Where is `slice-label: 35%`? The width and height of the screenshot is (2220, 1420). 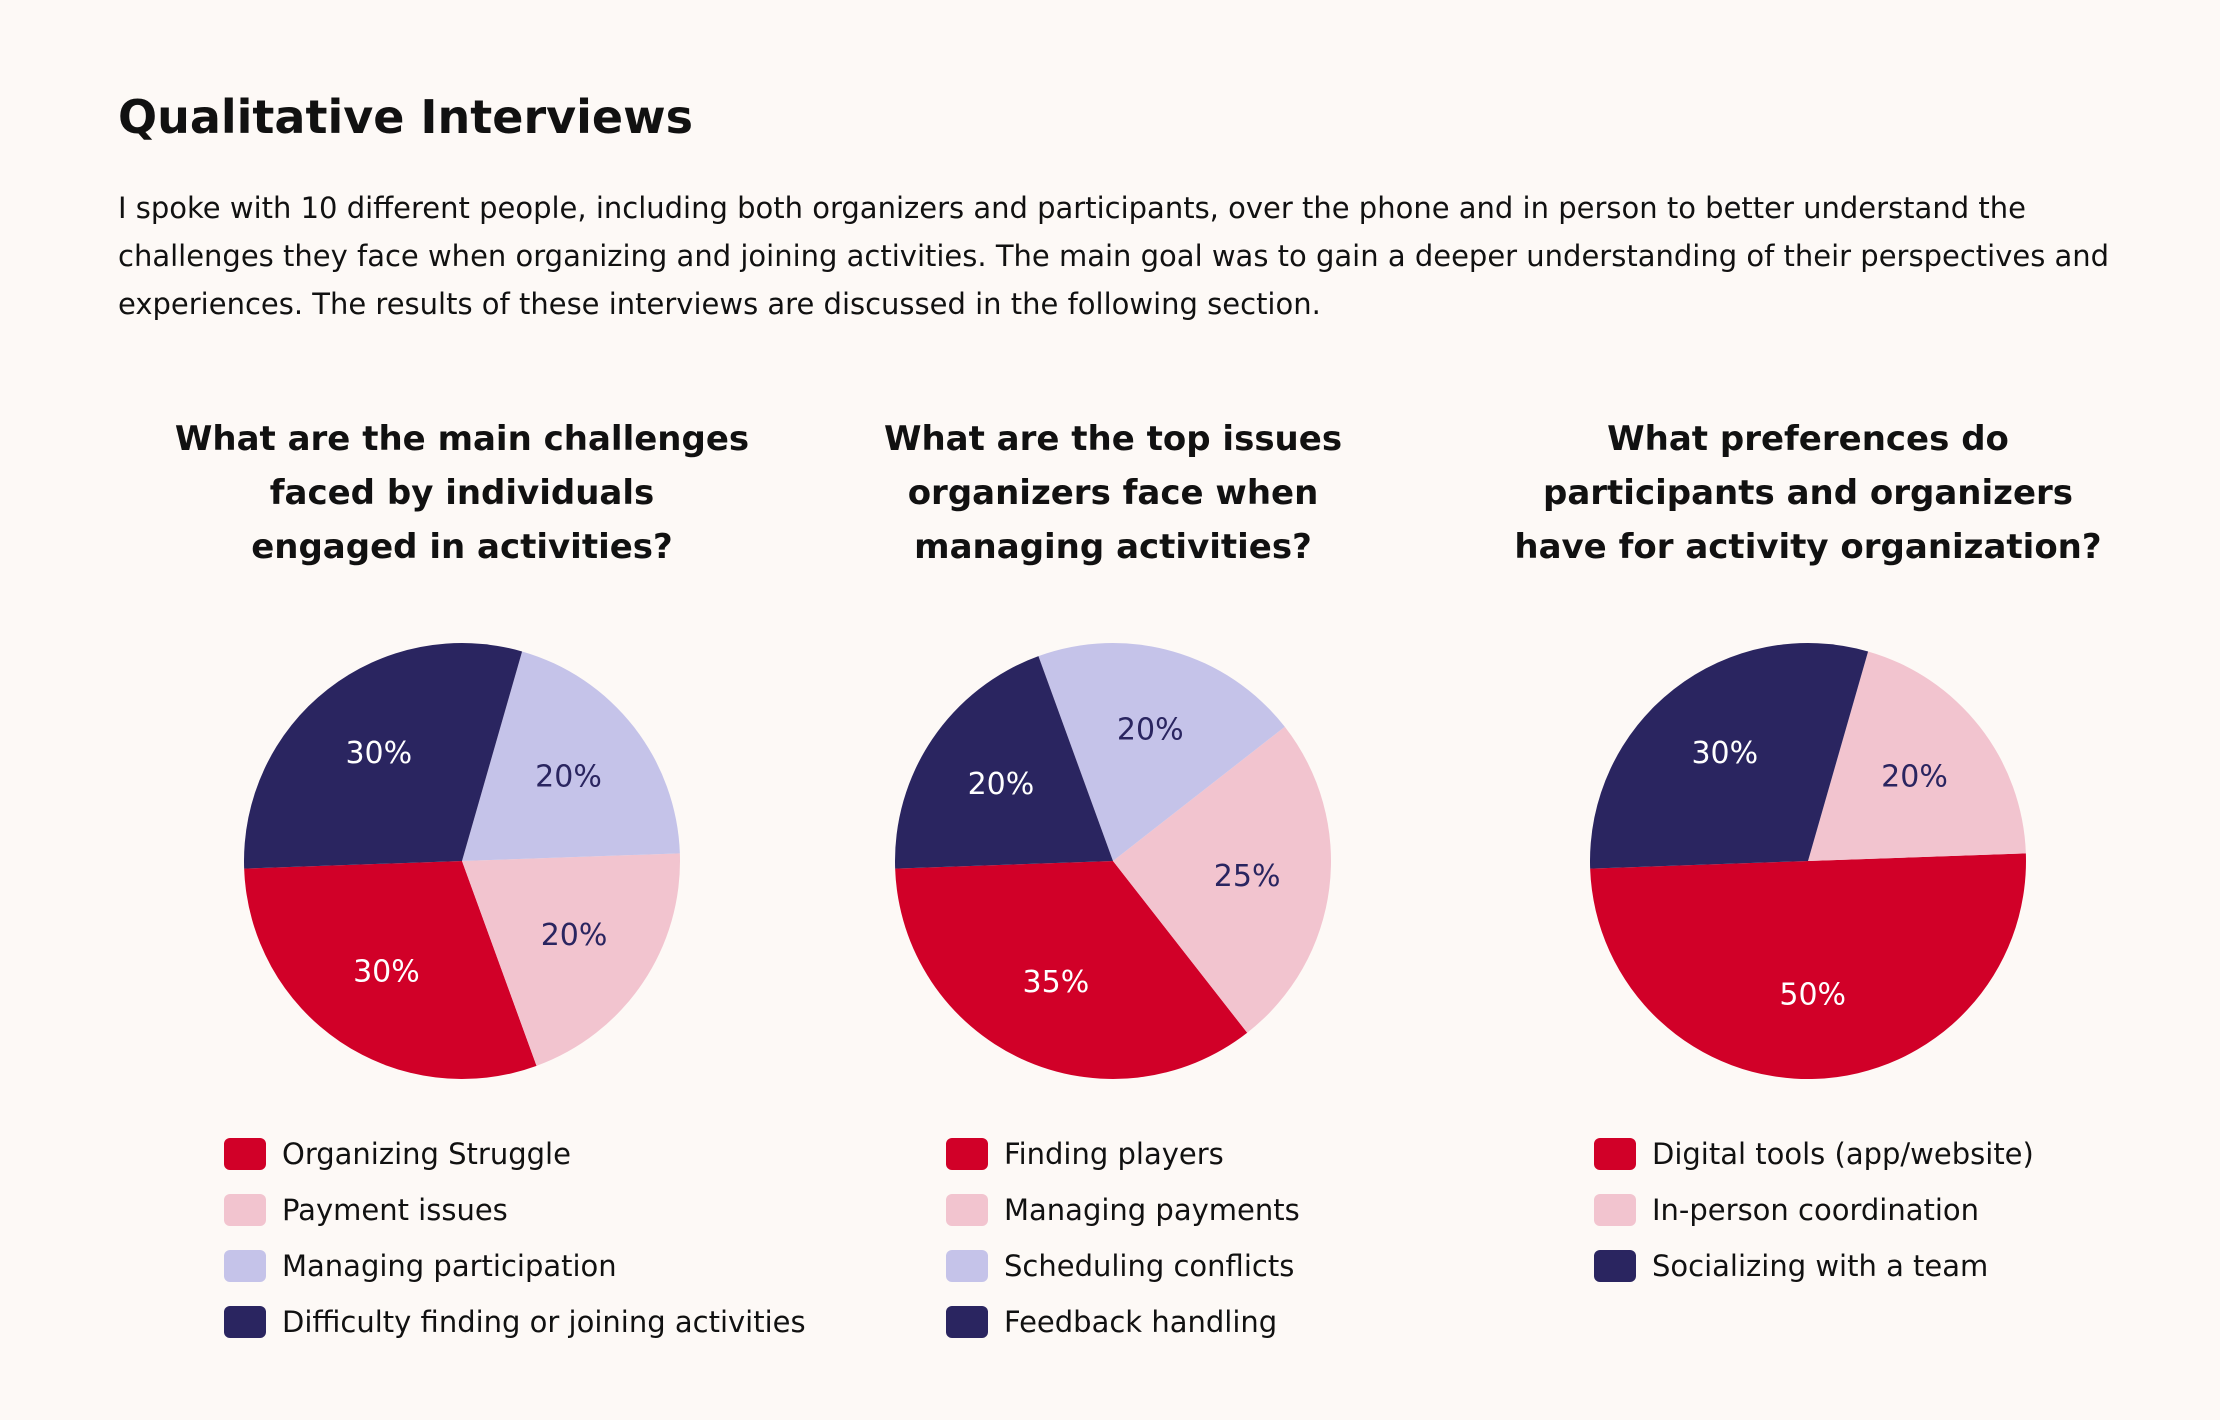
slice-label: 35% is located at coordinates (1056, 982).